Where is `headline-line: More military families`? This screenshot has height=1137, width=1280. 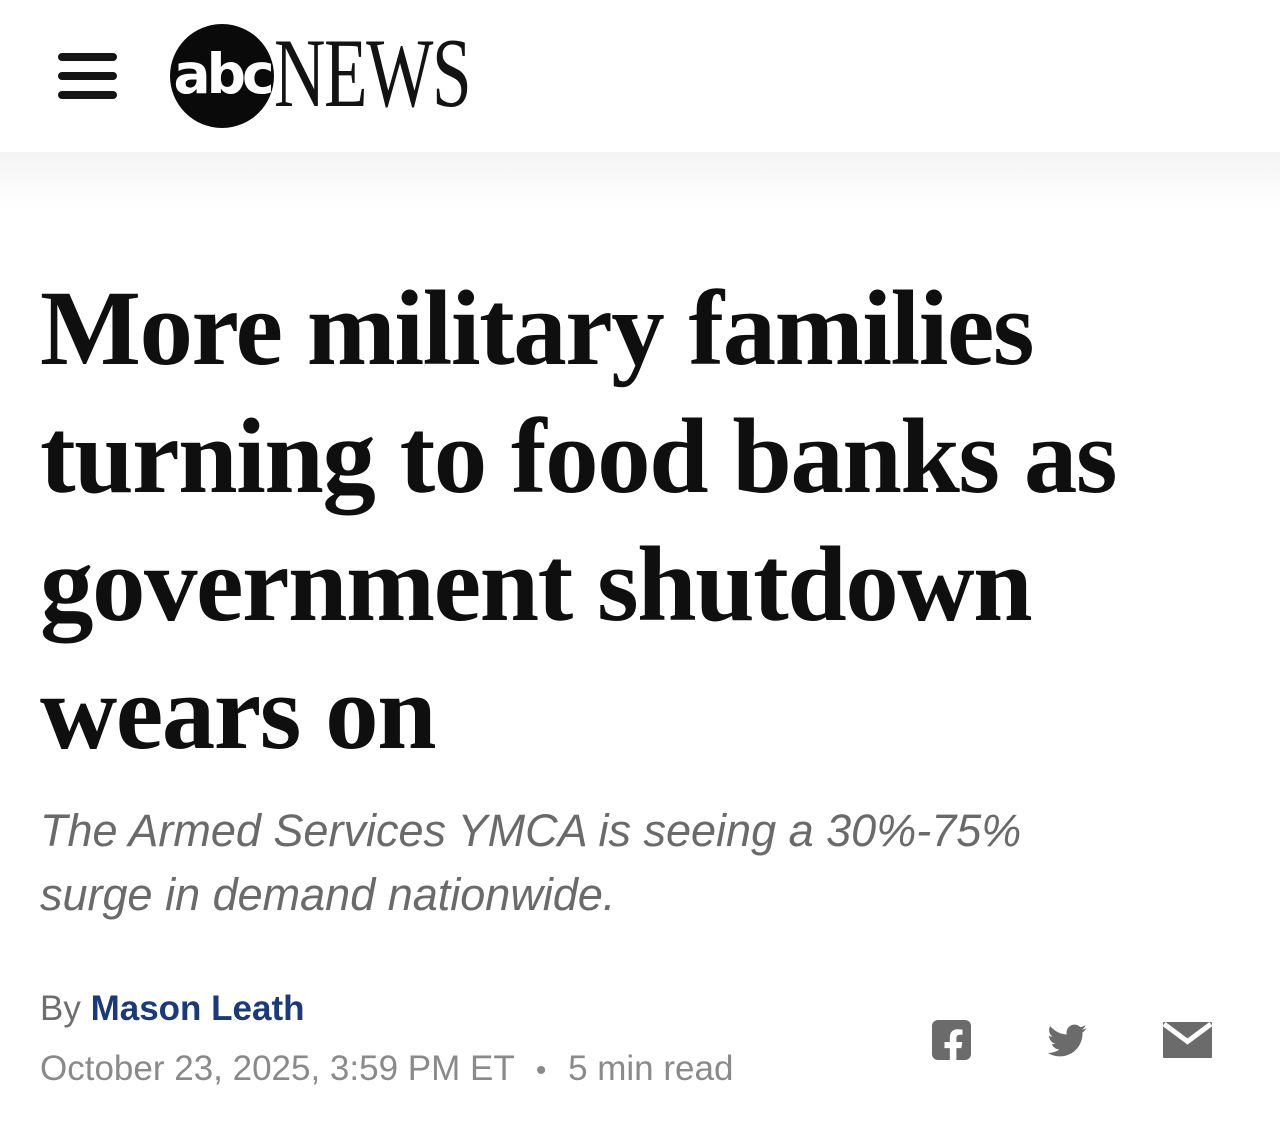 headline-line: More military families is located at coordinates (537, 329).